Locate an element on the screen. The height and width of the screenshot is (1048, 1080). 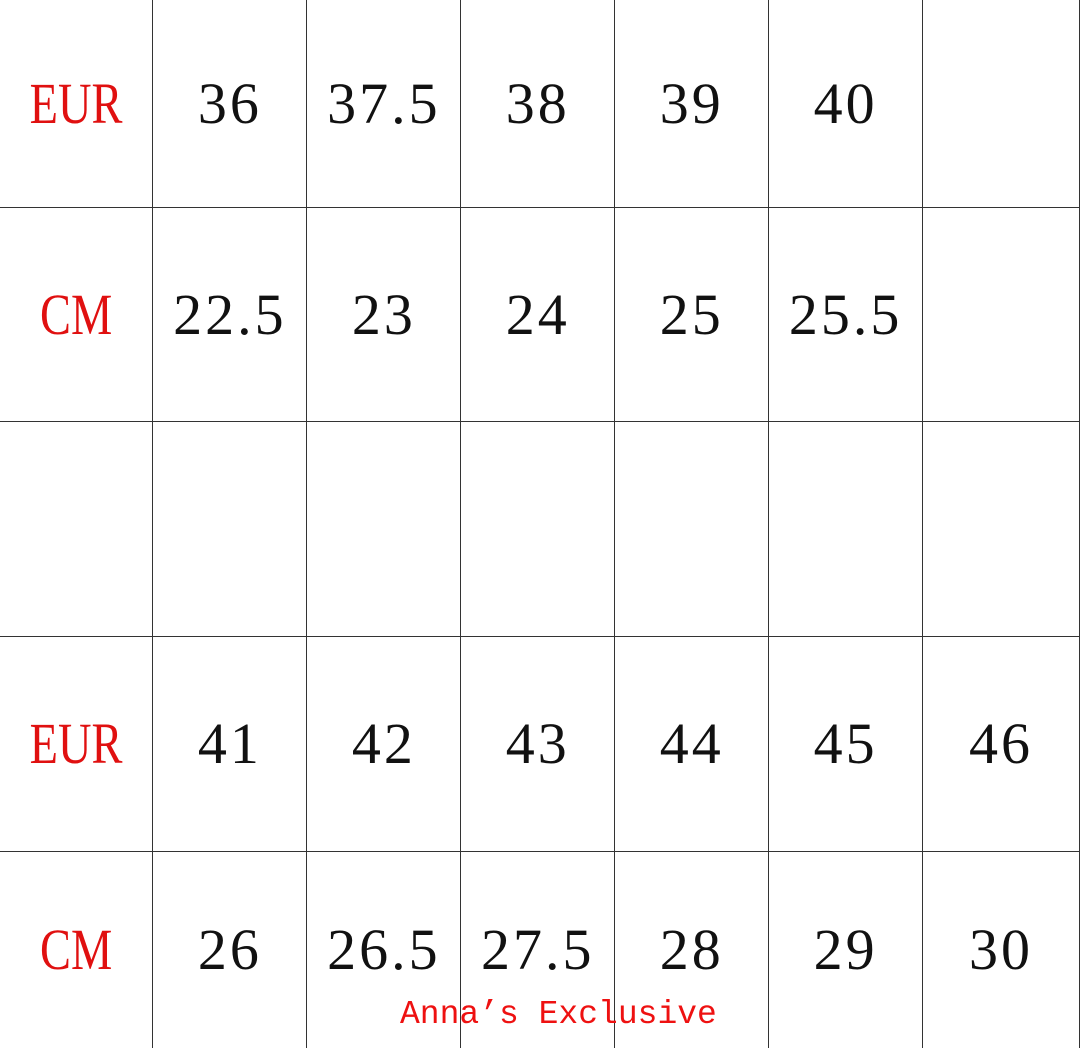
size-value: 24 is located at coordinates (537, 314).